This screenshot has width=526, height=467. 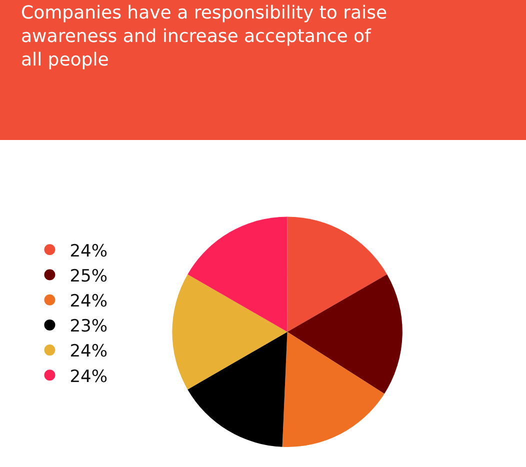 What do you see at coordinates (89, 326) in the screenshot?
I see `legend-label: 23%` at bounding box center [89, 326].